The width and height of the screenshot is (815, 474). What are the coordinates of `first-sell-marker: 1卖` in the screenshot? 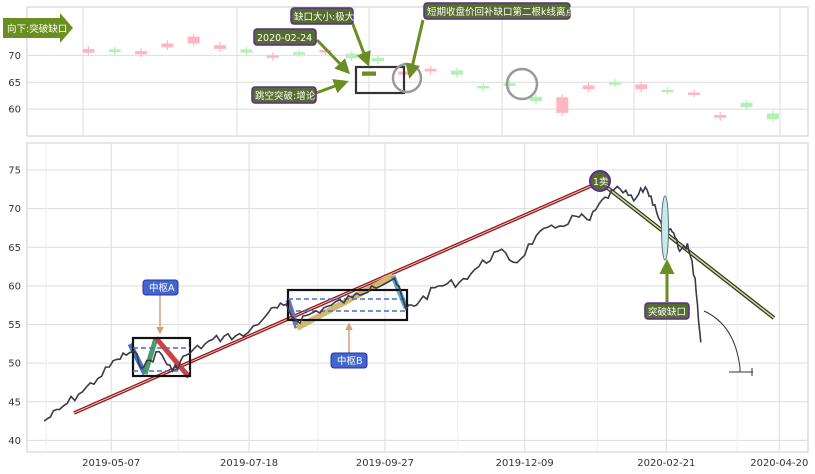 It's located at (600, 181).